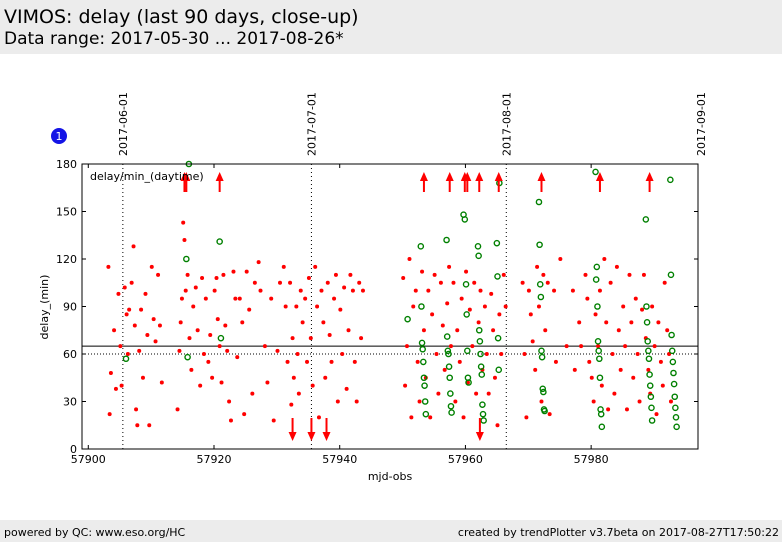 This screenshot has width=782, height=542. I want to click on y-axis-label: delay_(min), so click(44, 307).